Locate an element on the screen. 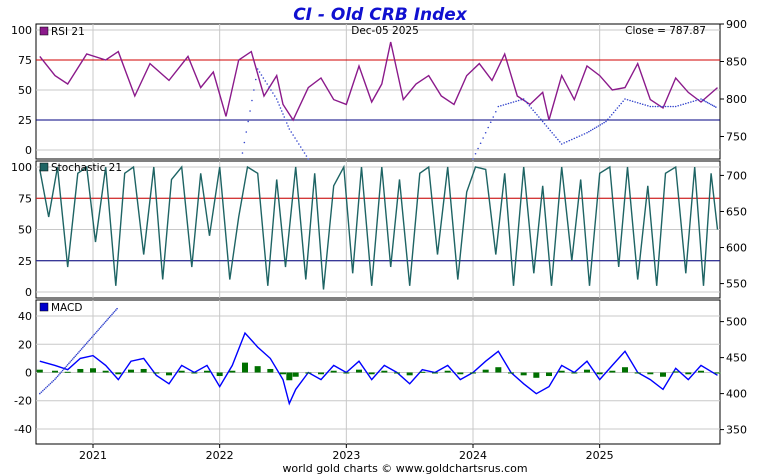 The height and width of the screenshot is (475, 760). stochastic-legend-label: Stochastic 21 is located at coordinates (86, 168).